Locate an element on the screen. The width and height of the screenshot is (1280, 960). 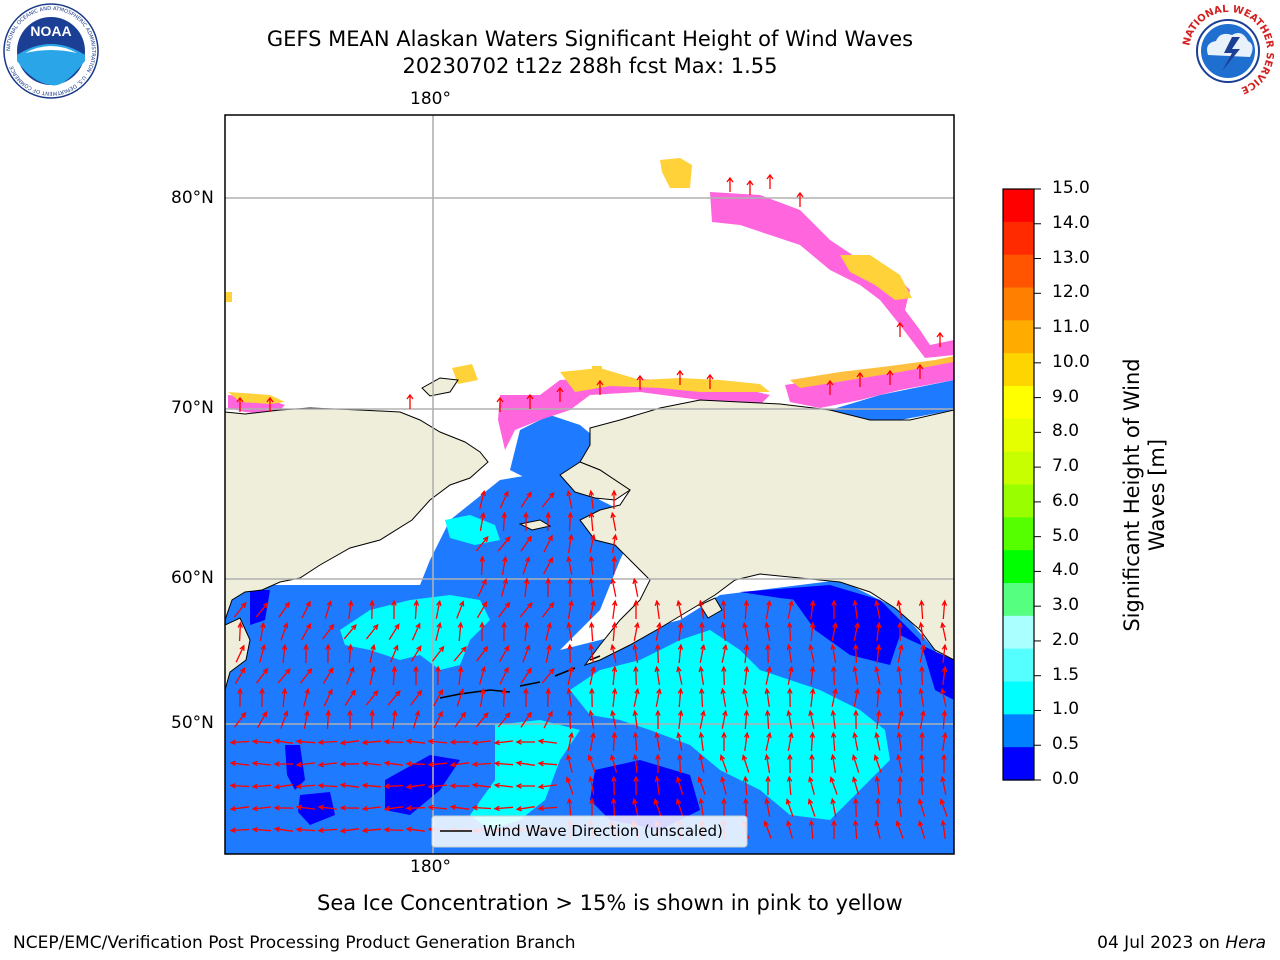
colorbar-tick-label: 14.0 is located at coordinates (1071, 222).